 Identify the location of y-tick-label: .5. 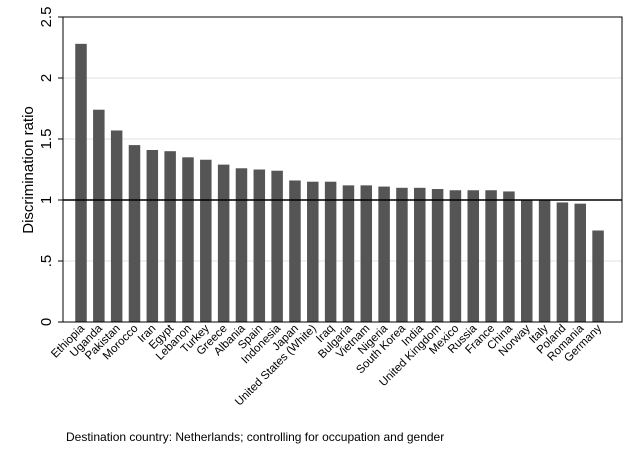
(46, 261).